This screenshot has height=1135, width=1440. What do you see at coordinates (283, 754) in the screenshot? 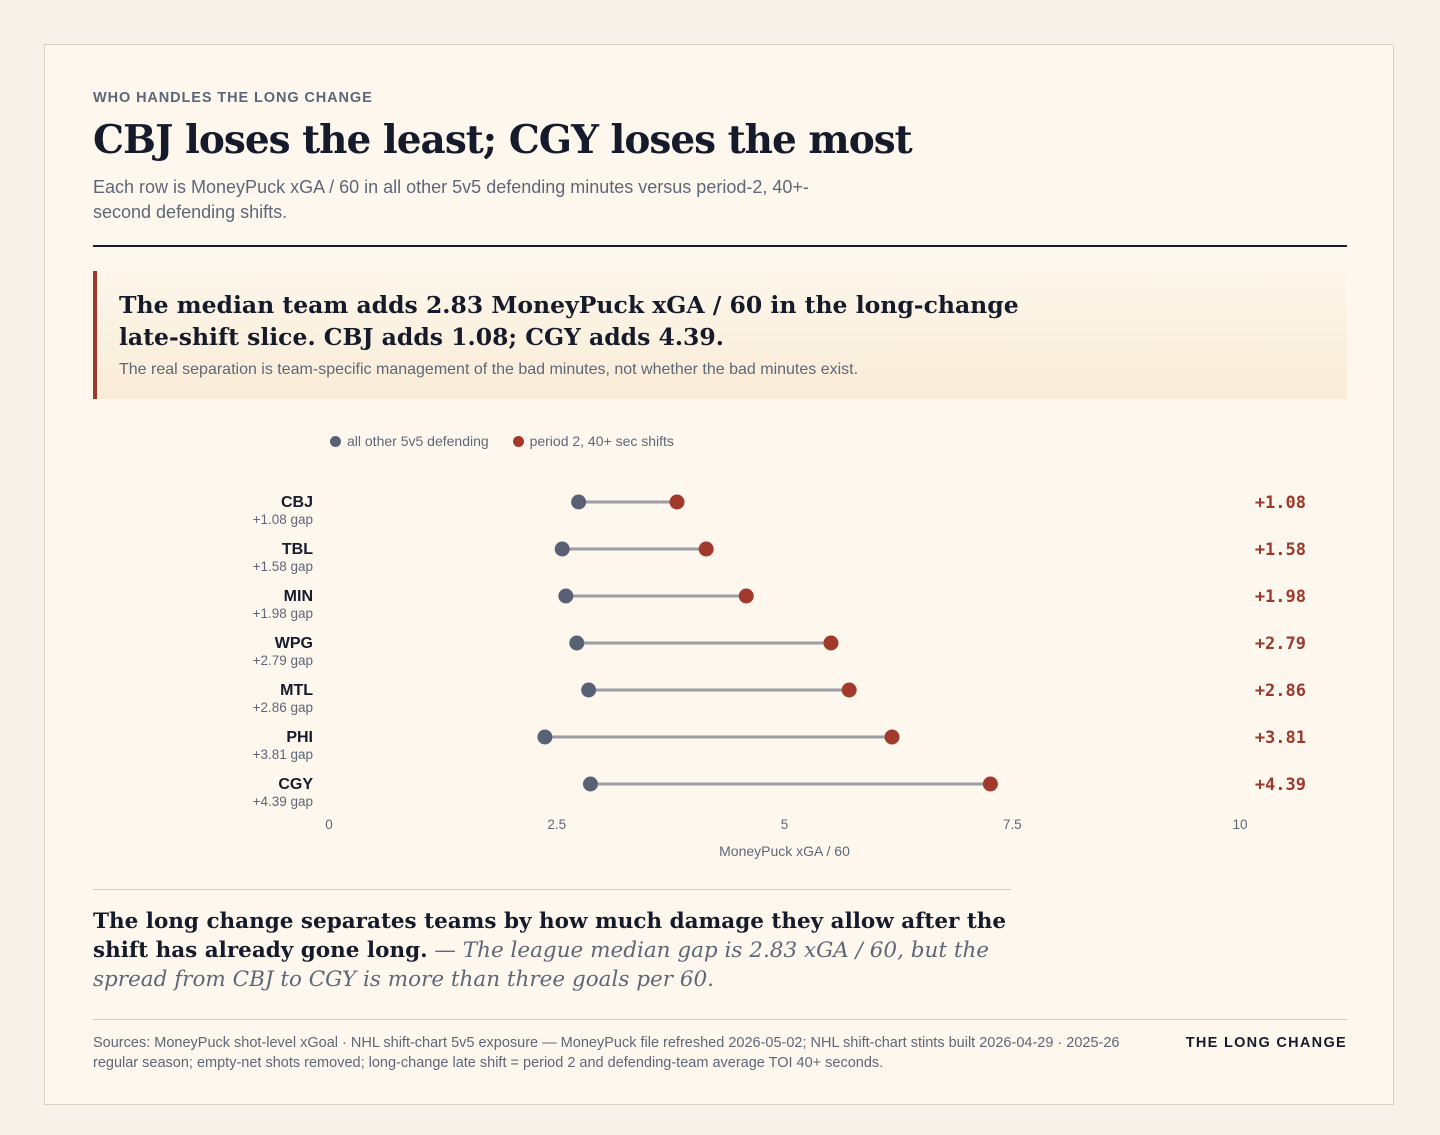
I see `gap-label: +3.81 gap` at bounding box center [283, 754].